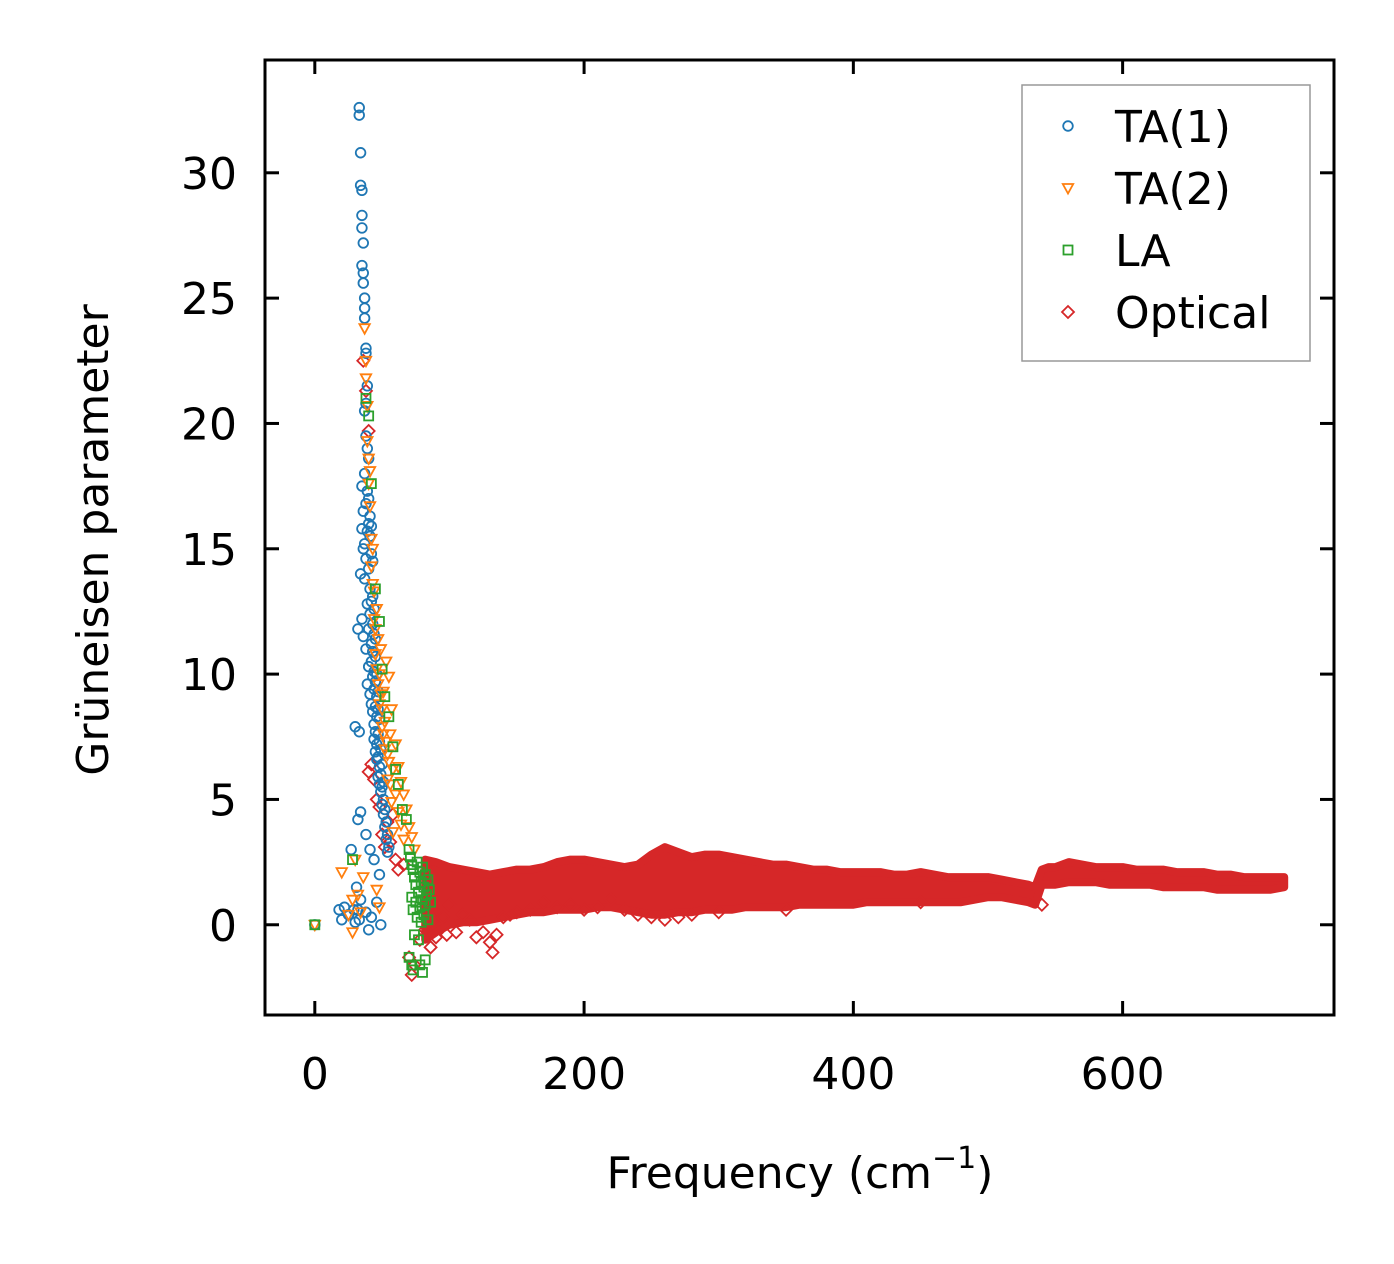 The width and height of the screenshot is (1394, 1264). I want to click on x-tick-label: 0, so click(315, 1074).